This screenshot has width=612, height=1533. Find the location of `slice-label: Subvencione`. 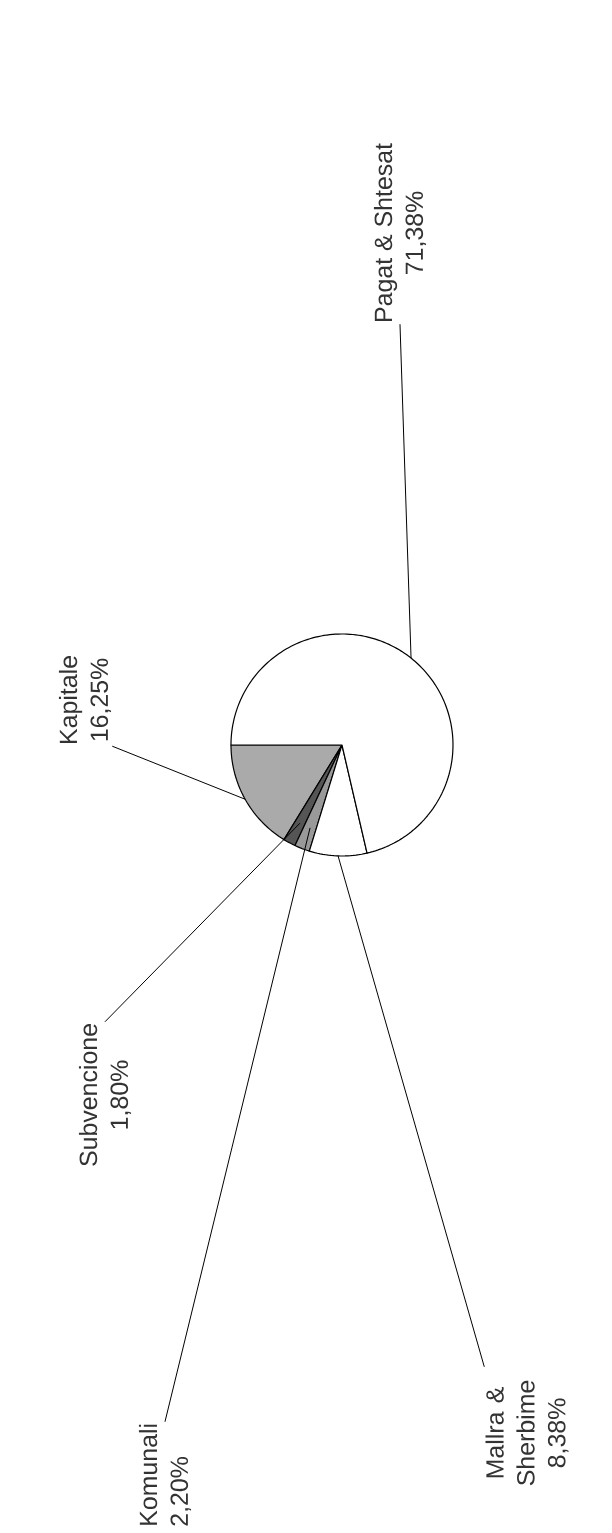

slice-label: Subvencione is located at coordinates (88, 1095).